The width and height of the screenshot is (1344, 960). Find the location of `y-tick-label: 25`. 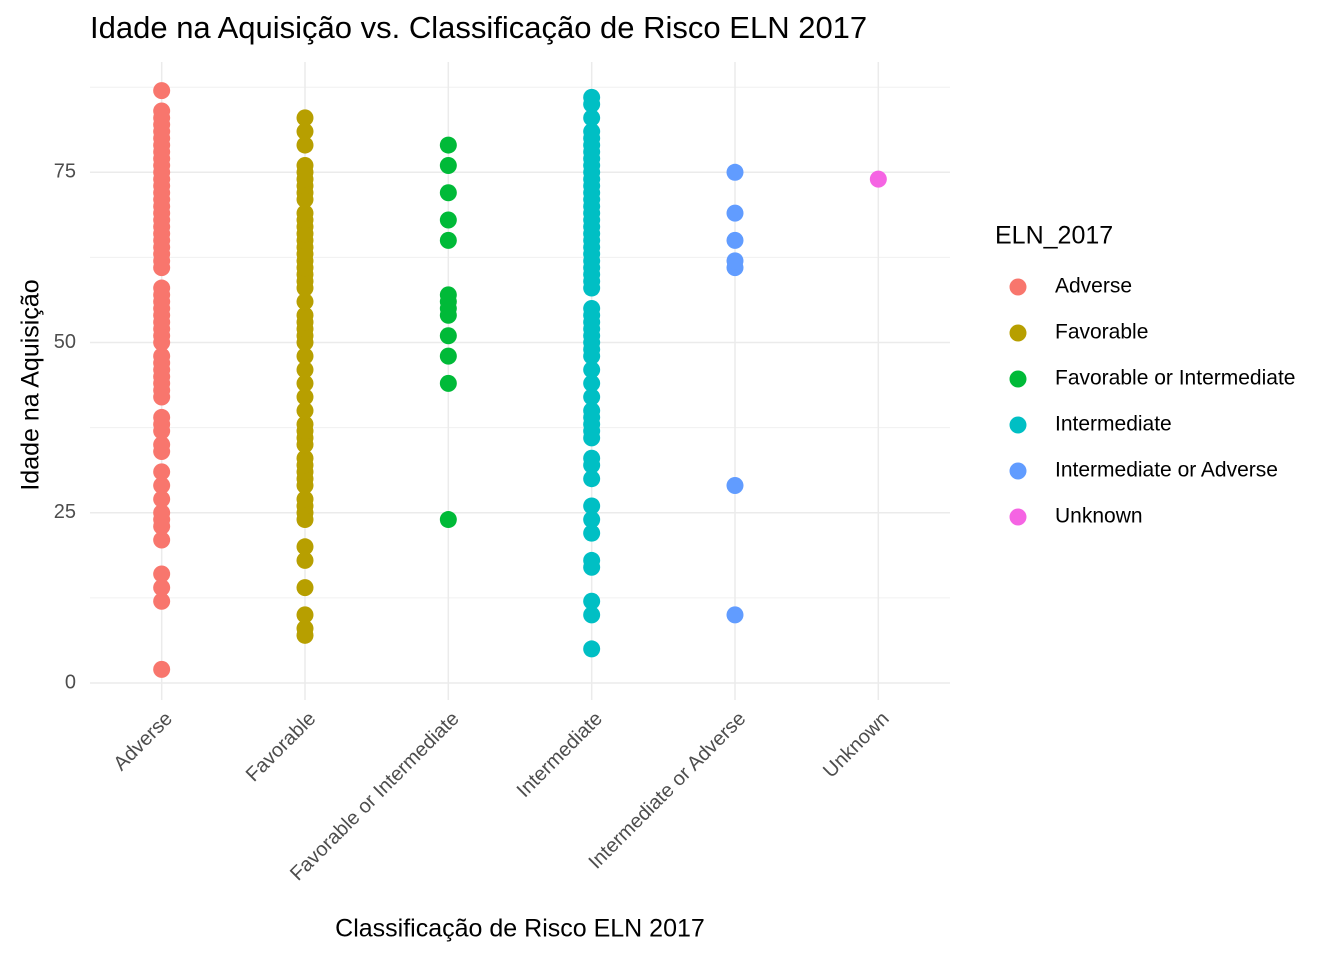

y-tick-label: 25 is located at coordinates (65, 512).